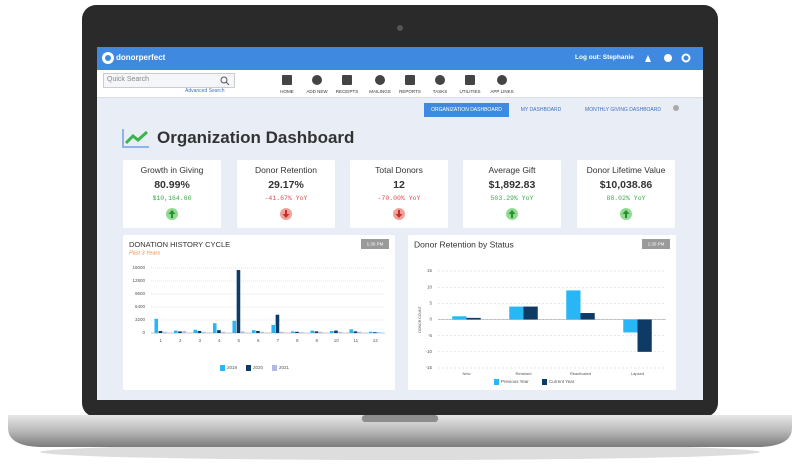 This screenshot has width=800, height=475. Describe the element at coordinates (440, 91) in the screenshot. I see `nav-label: TASKS` at that location.